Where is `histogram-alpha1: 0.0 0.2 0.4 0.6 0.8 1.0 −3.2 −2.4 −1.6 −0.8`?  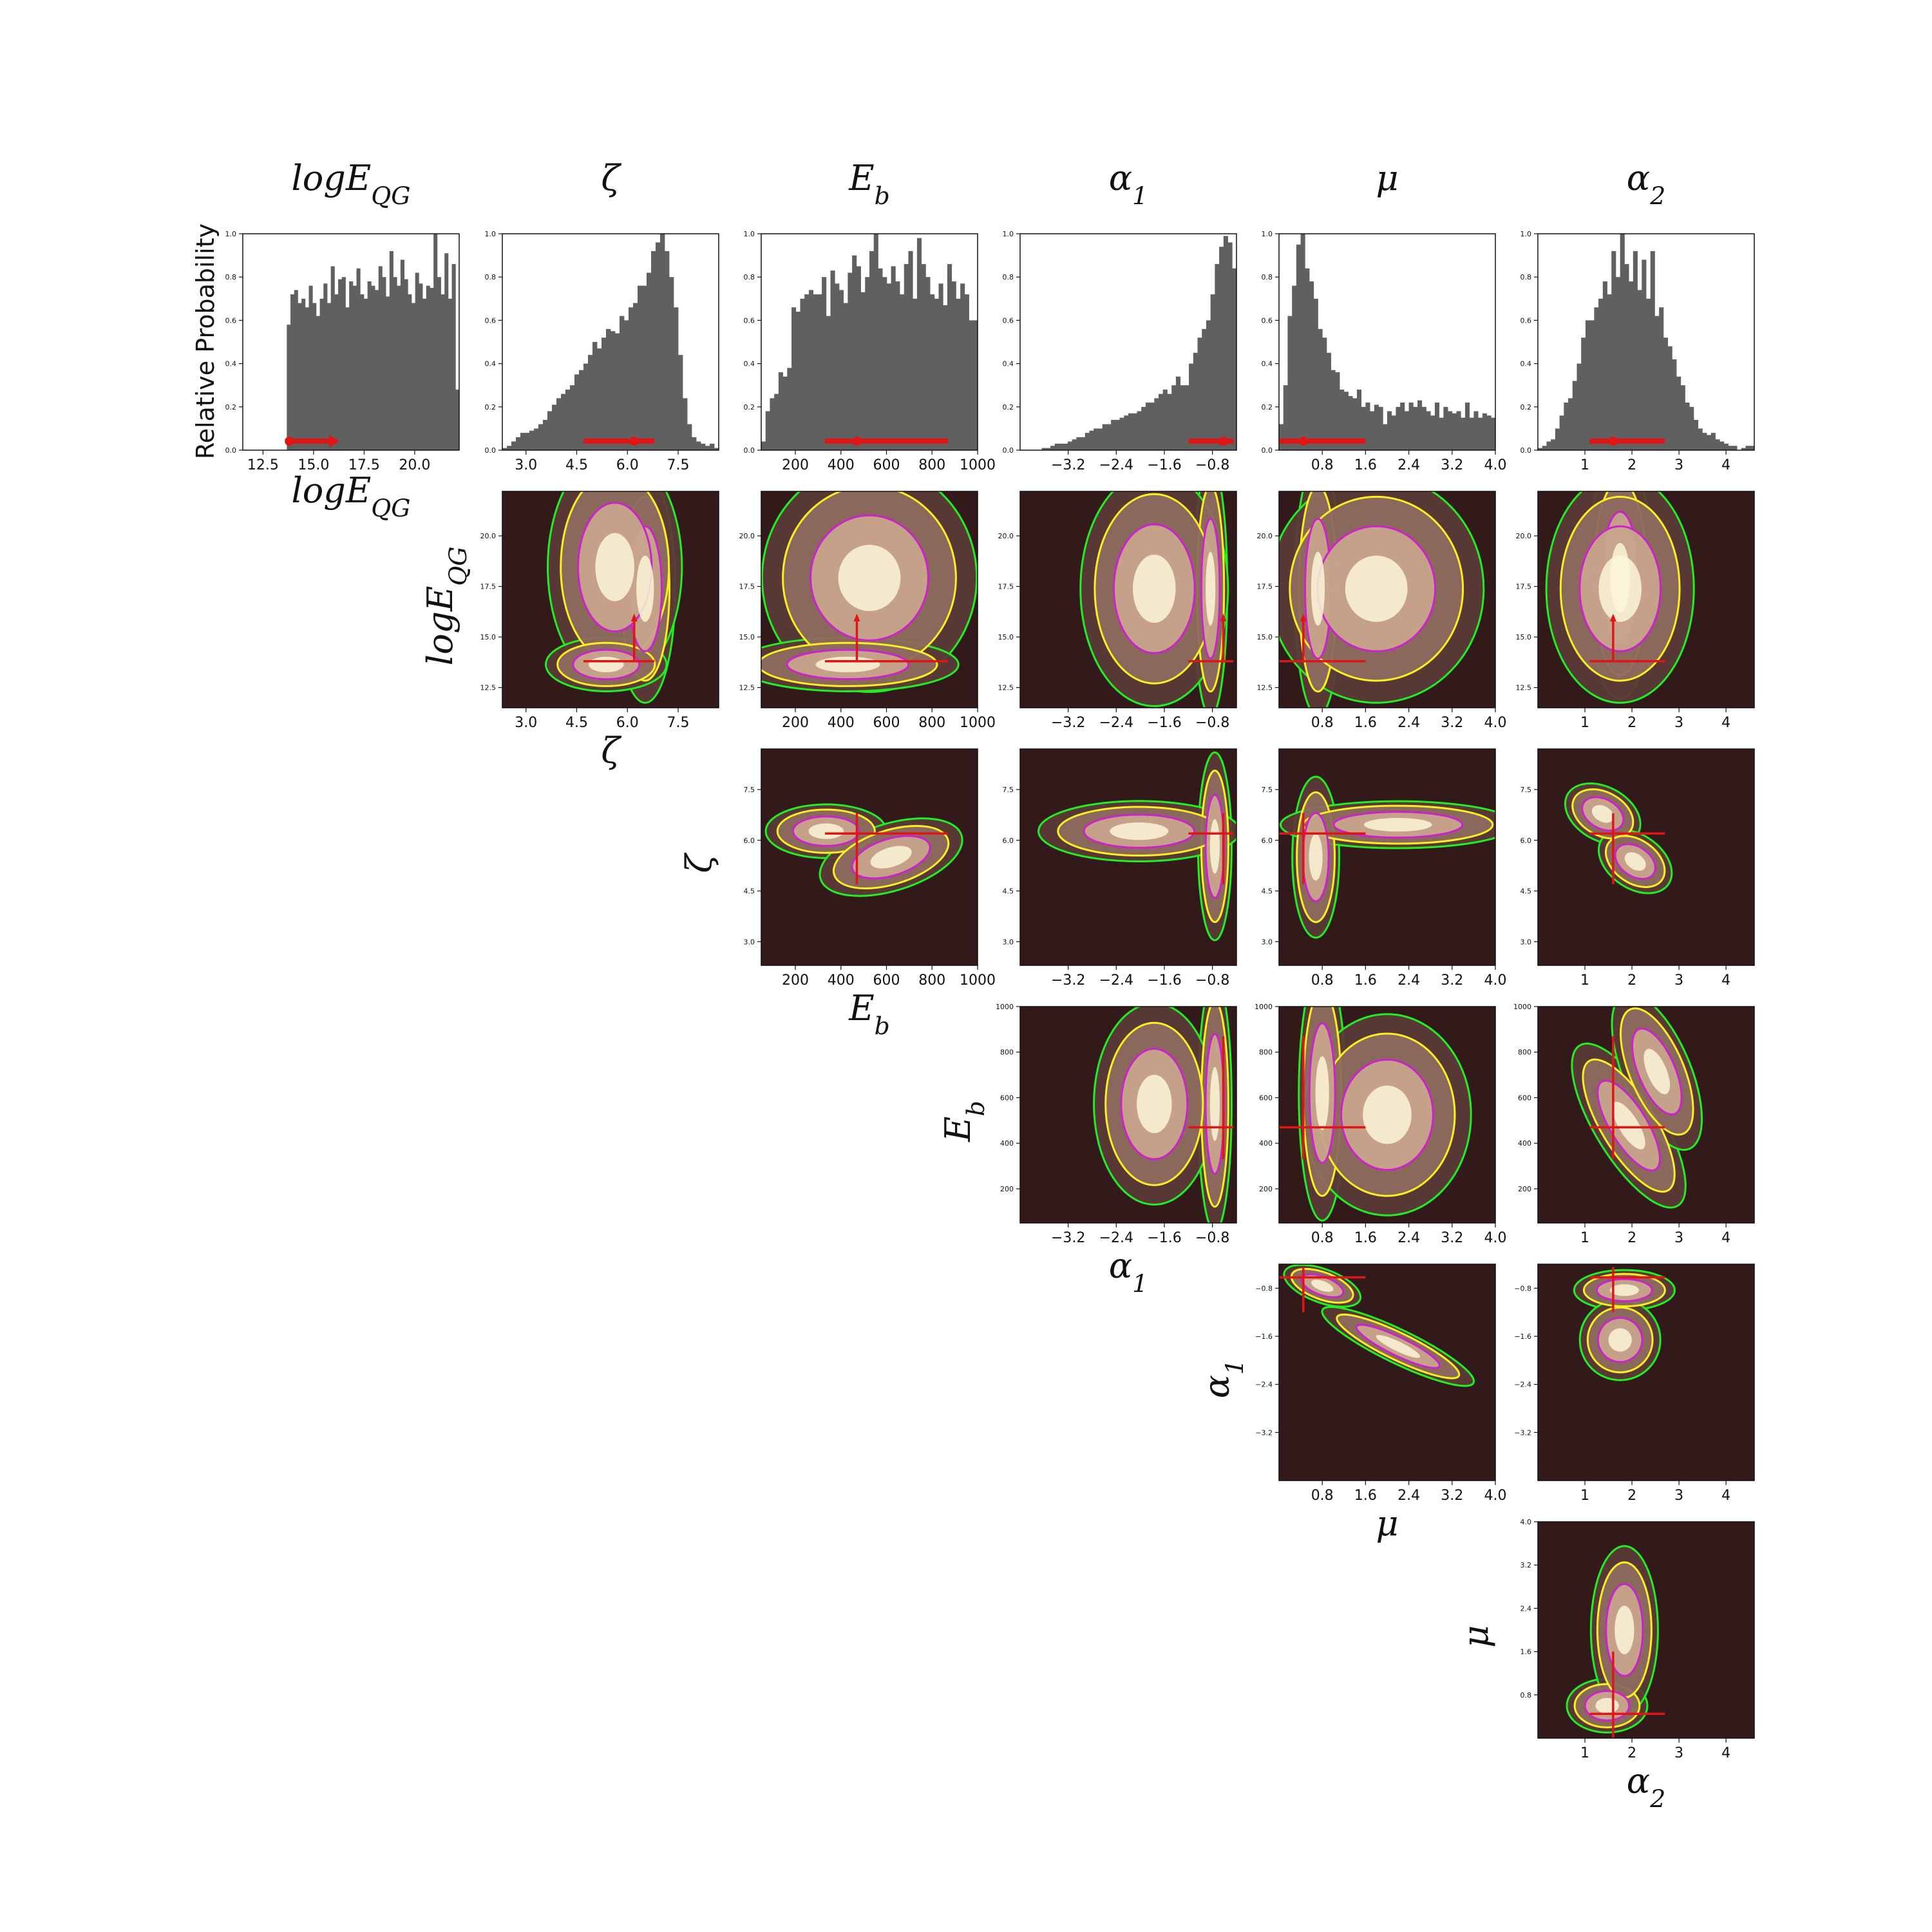
histogram-alpha1: 0.0 0.2 0.4 0.6 0.8 1.0 −3.2 −2.4 −1.6 −0.8 is located at coordinates (1120, 351).